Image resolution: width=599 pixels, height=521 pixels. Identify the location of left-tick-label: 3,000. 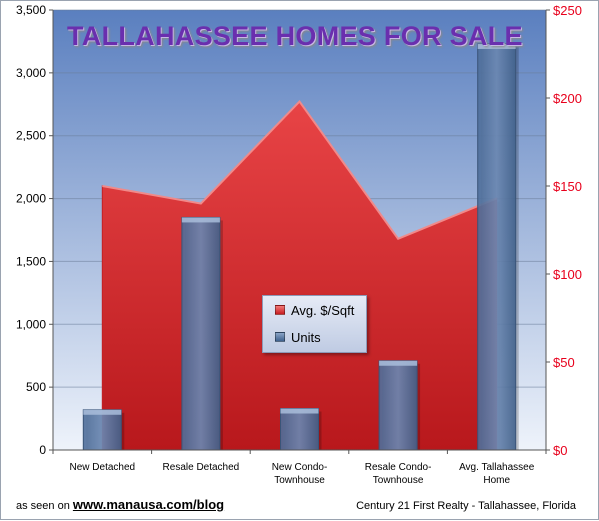
(31, 73).